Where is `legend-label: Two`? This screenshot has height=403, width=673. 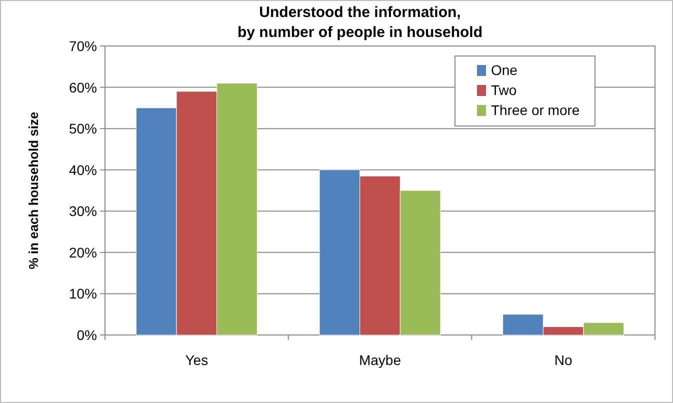 legend-label: Two is located at coordinates (504, 90).